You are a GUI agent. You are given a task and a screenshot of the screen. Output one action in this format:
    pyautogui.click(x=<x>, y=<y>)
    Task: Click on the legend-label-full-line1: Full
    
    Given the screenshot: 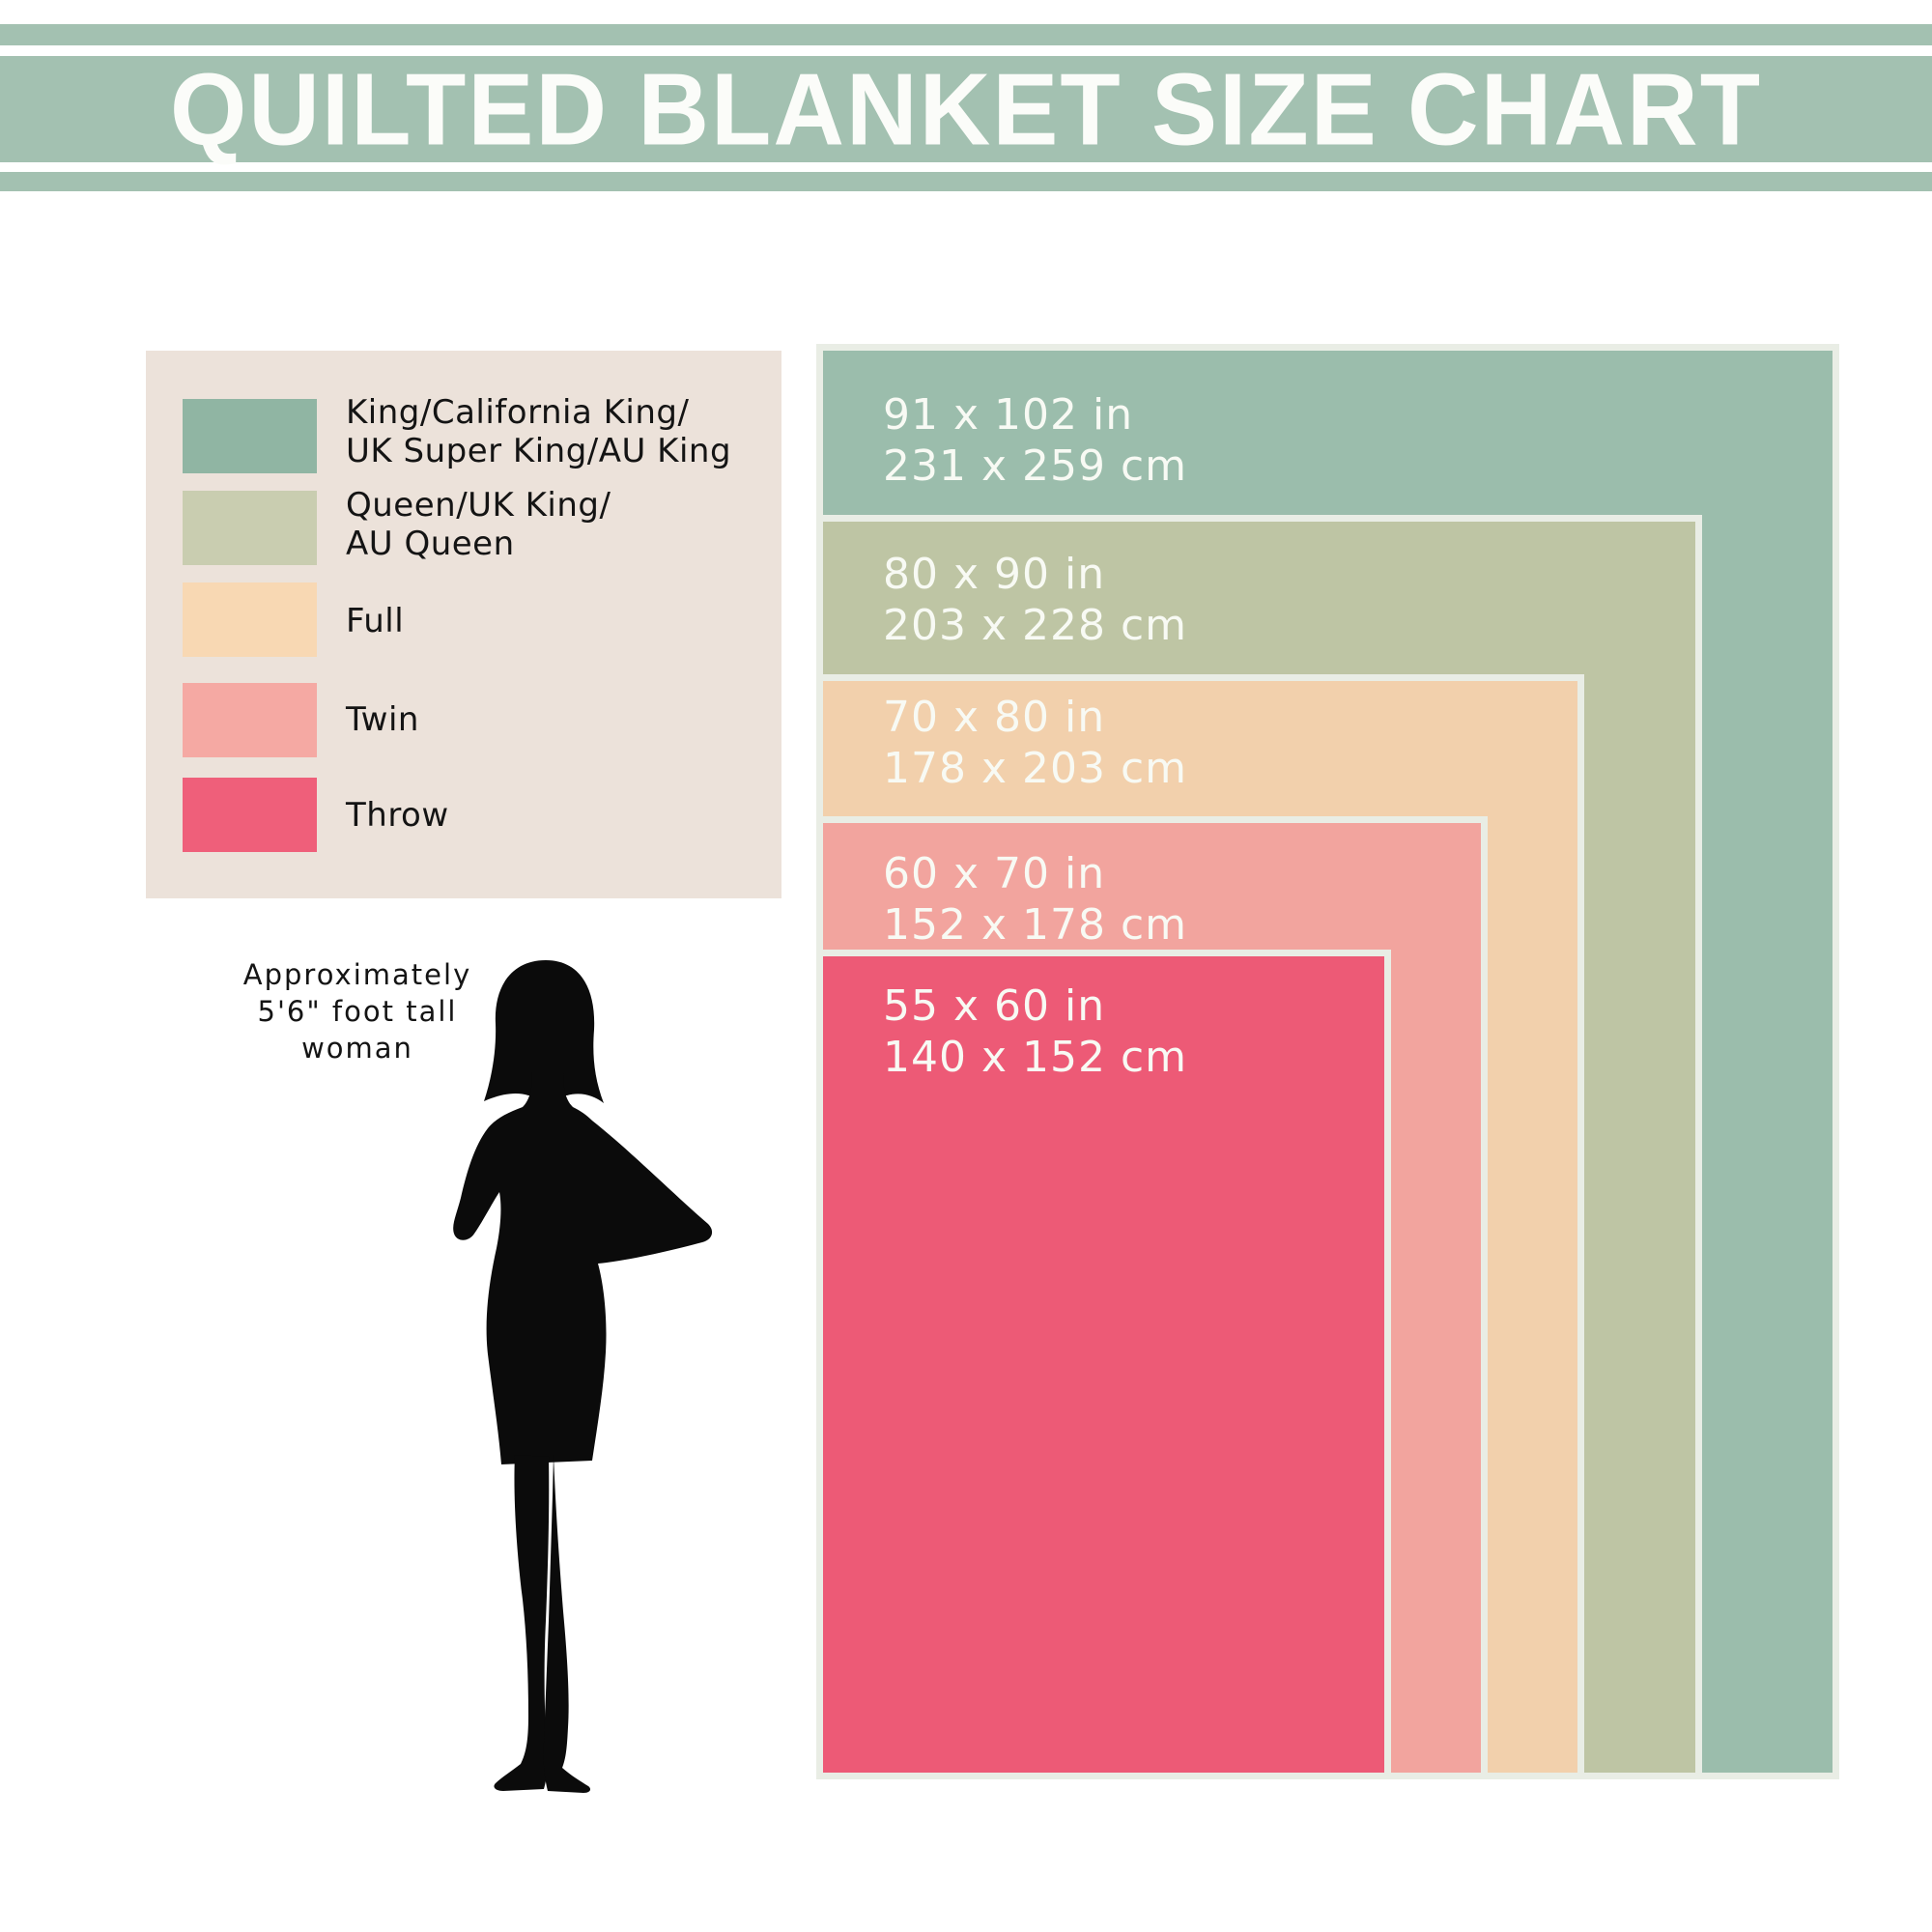 What is the action you would take?
    pyautogui.click(x=375, y=621)
    